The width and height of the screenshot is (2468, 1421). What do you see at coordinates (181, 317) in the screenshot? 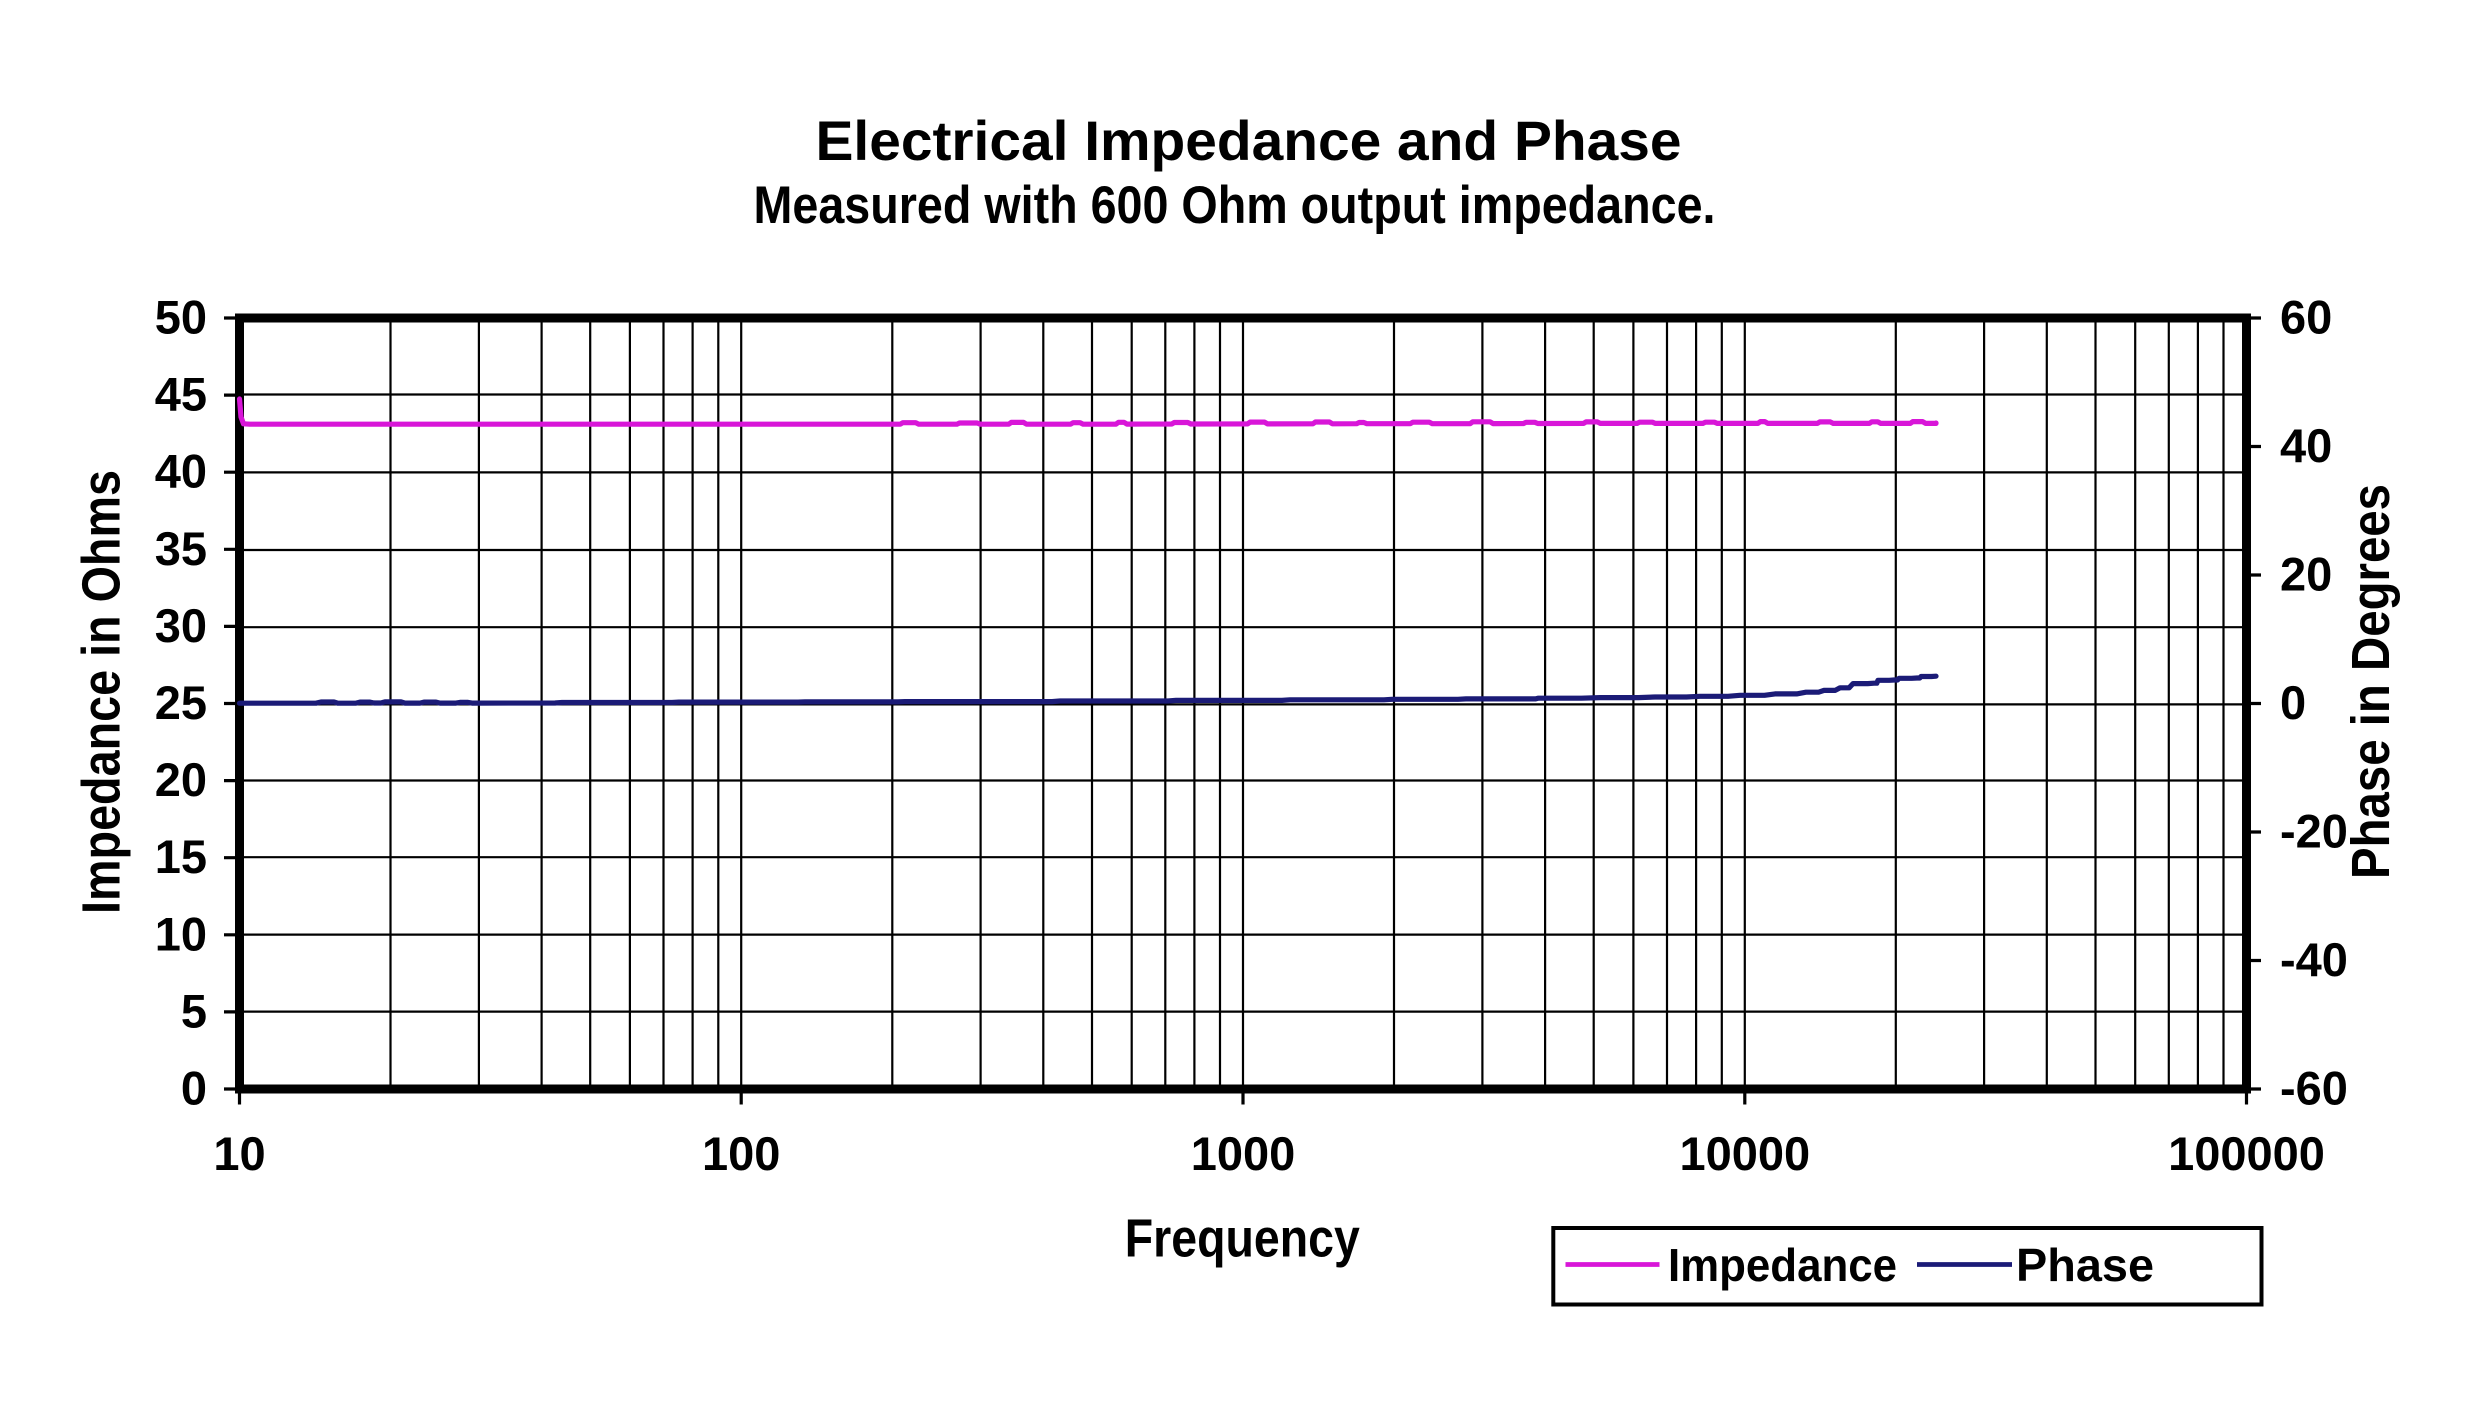
I see `svg-text: 50` at bounding box center [181, 317].